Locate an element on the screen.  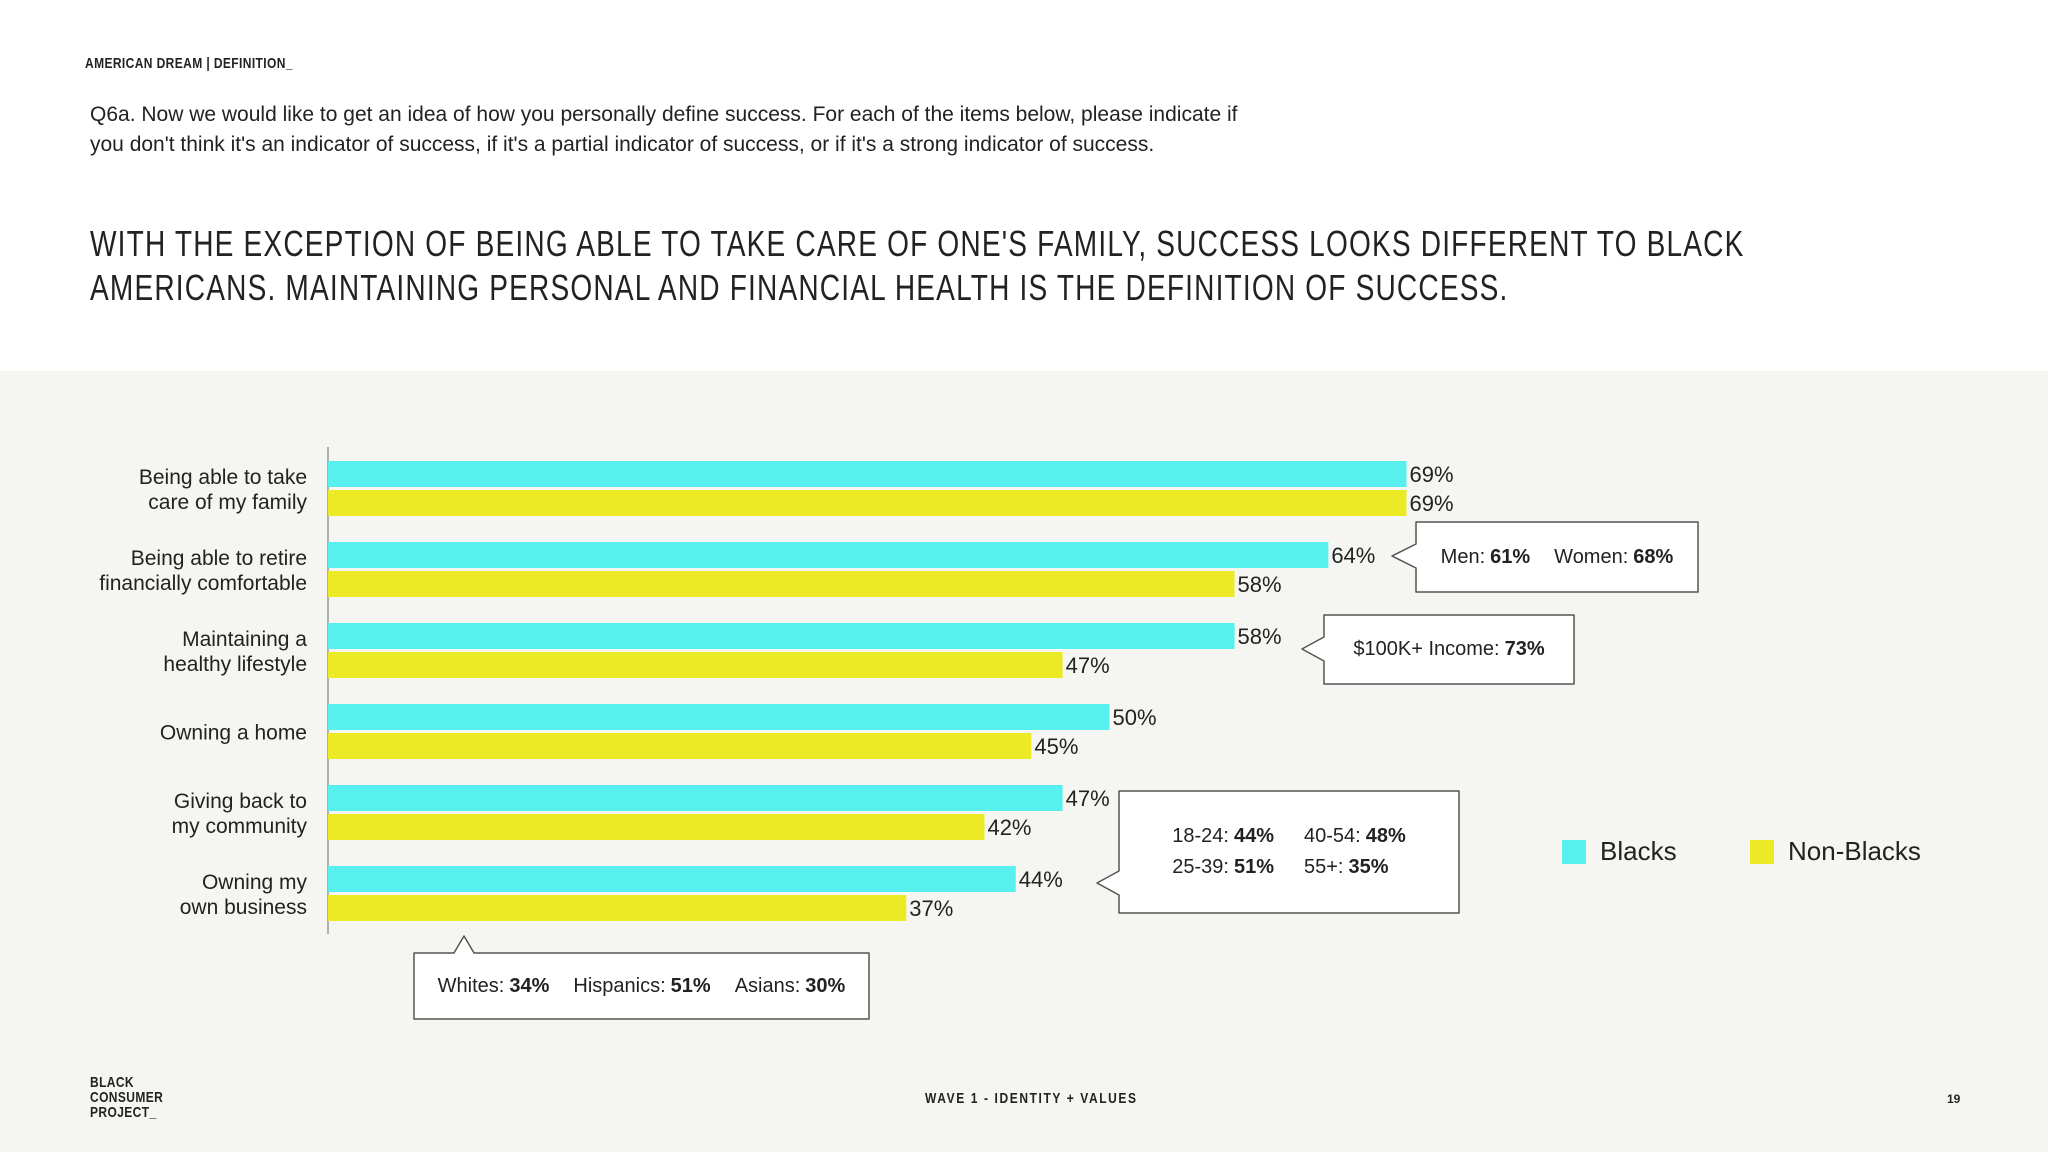
category-label: Owning a home is located at coordinates (233, 732).